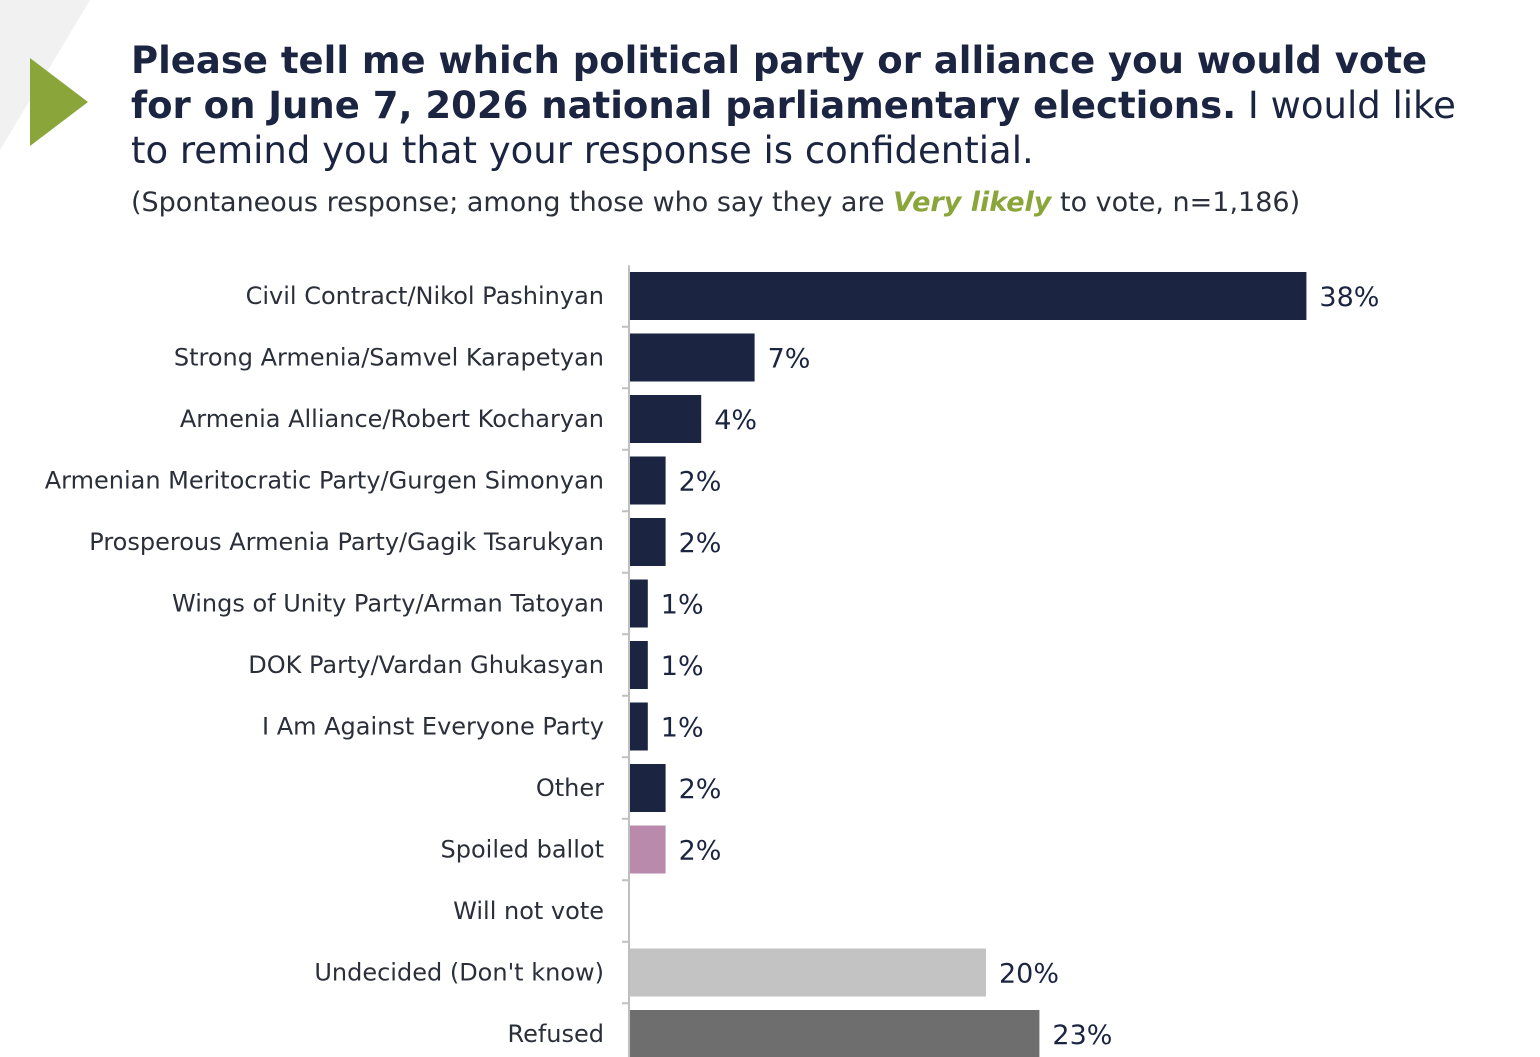 This screenshot has width=1540, height=1057. Describe the element at coordinates (388, 604) in the screenshot. I see `category-label: Wings of Unity Party/Arman Tatoyan` at that location.